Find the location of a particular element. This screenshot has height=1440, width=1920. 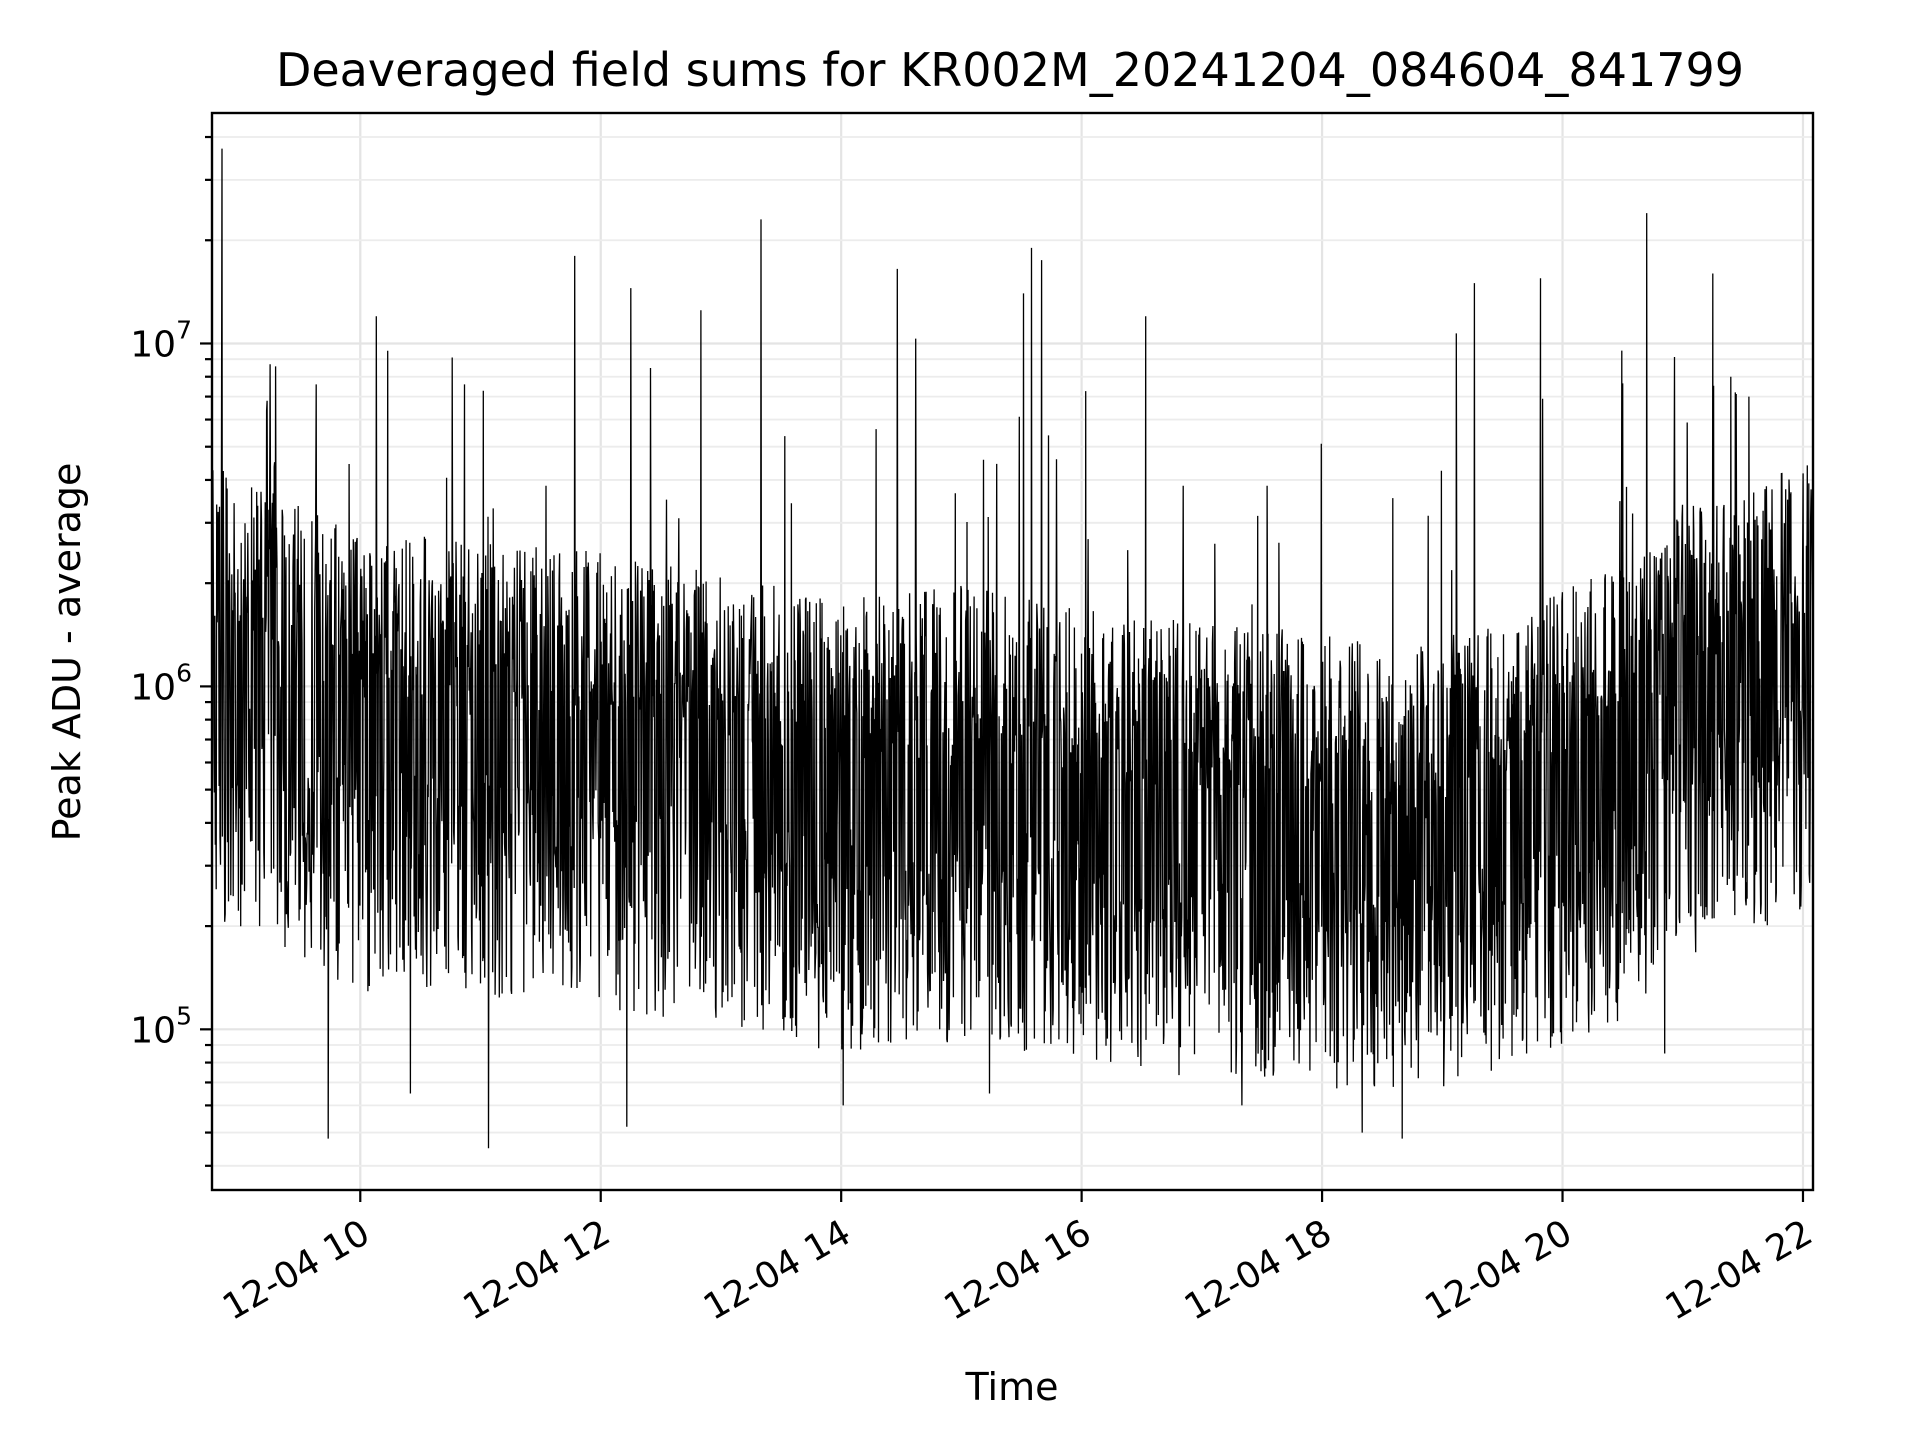

x-tick-label: 12-04 22 is located at coordinates (1739, 1270).